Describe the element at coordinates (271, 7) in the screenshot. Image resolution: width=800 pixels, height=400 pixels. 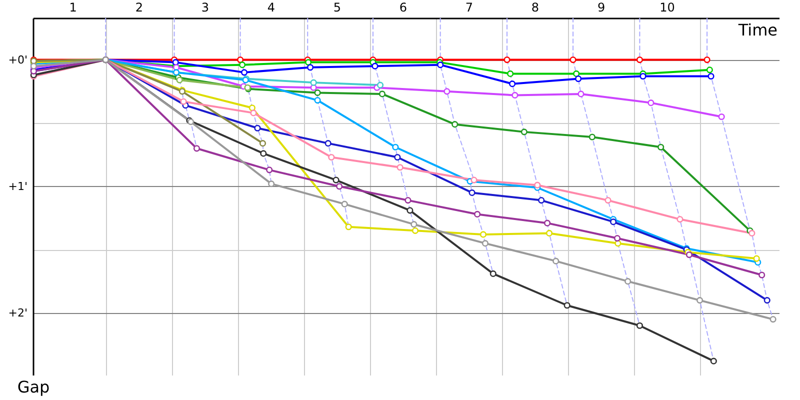
I see `x-tick-label: 4` at that location.